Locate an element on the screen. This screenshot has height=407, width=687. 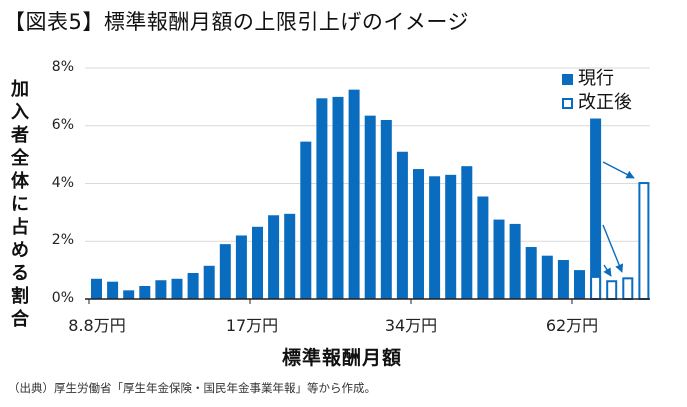
y-label-char: め is located at coordinates (20, 250).